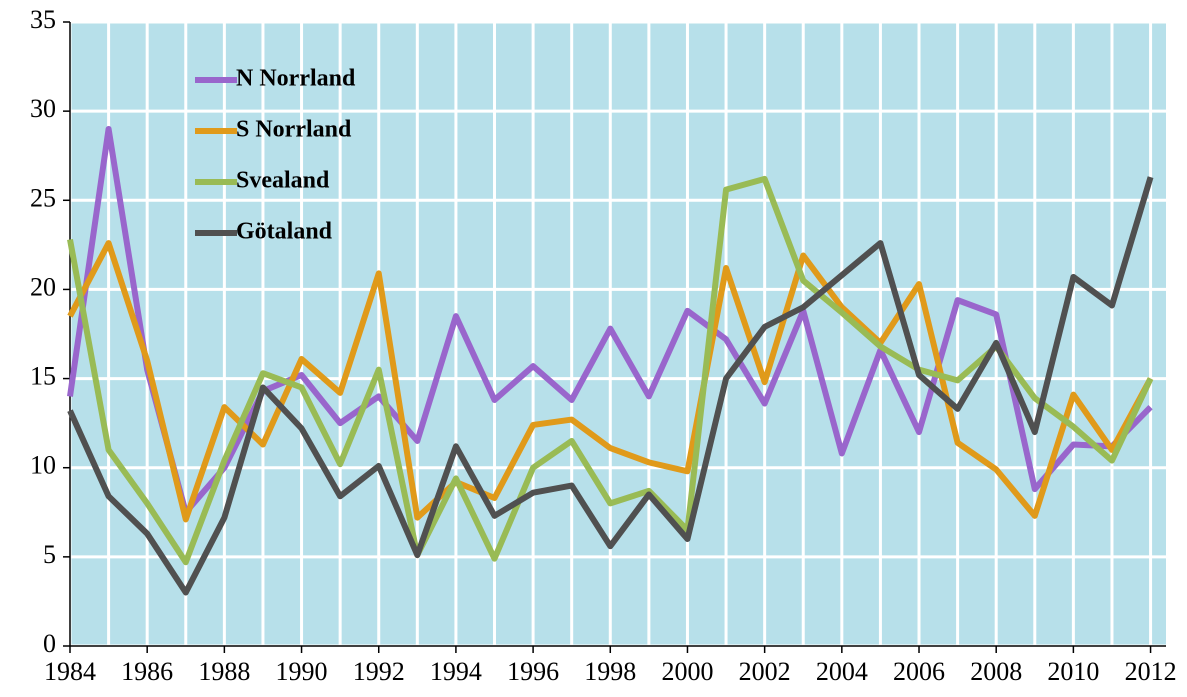  I want to click on x-tick-label: 1998, so click(610, 671).